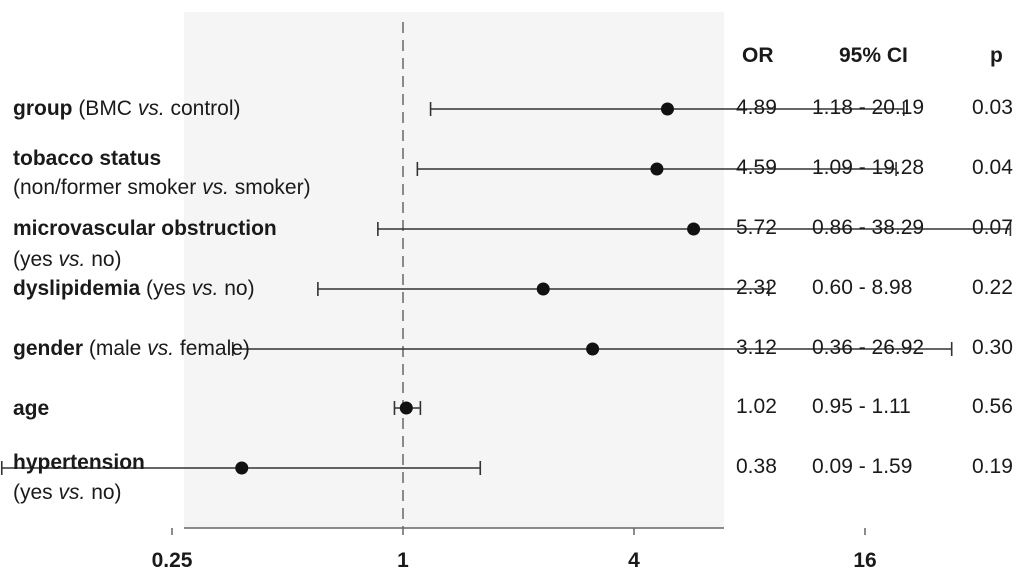 The height and width of the screenshot is (576, 1032). I want to click on cell-ci: 0.95 - 1.11, so click(861, 406).